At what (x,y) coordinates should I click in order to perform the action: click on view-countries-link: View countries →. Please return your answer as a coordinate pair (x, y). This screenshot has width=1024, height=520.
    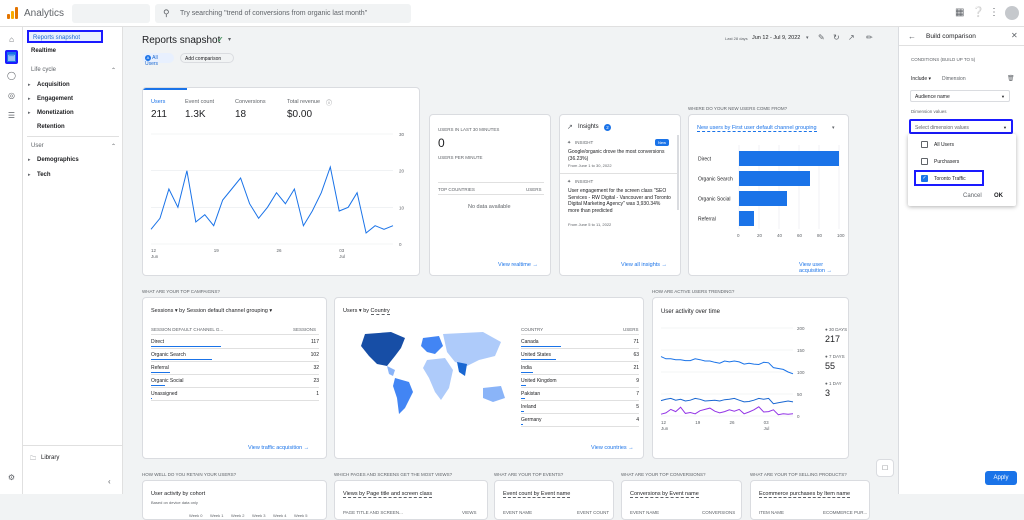
    Looking at the image, I should click on (612, 448).